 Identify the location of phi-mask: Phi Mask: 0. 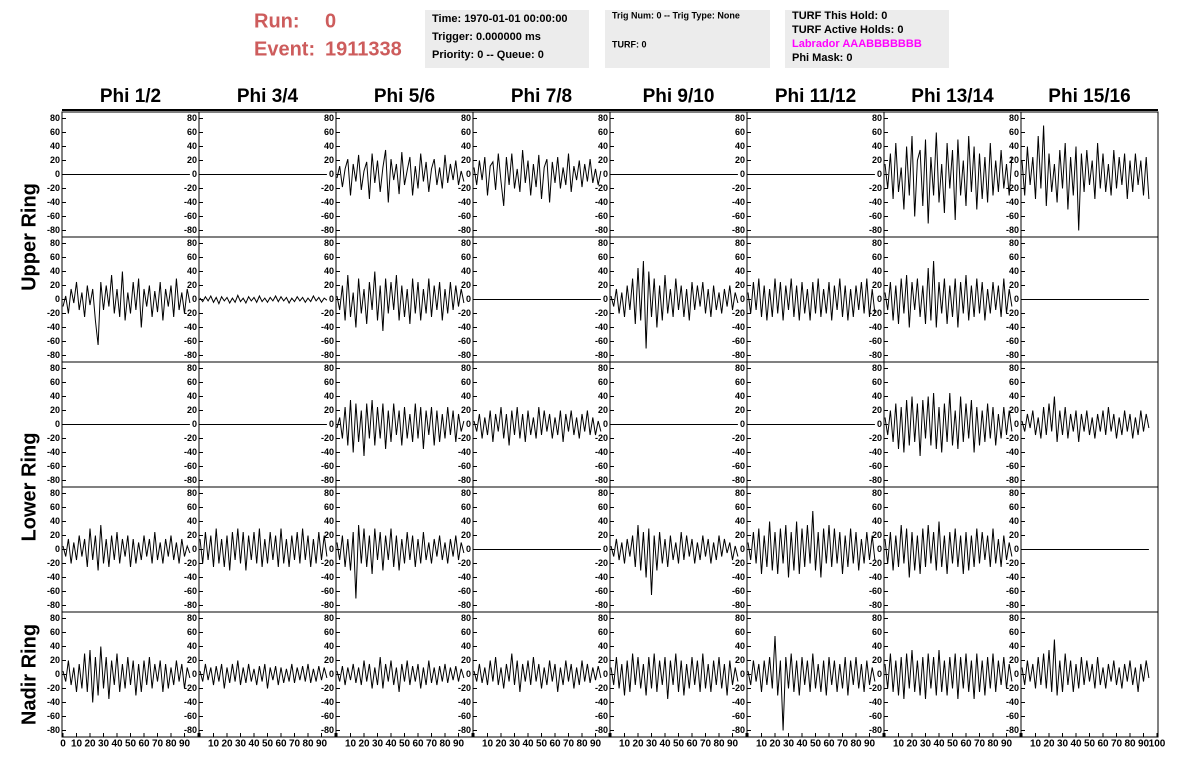
(822, 58).